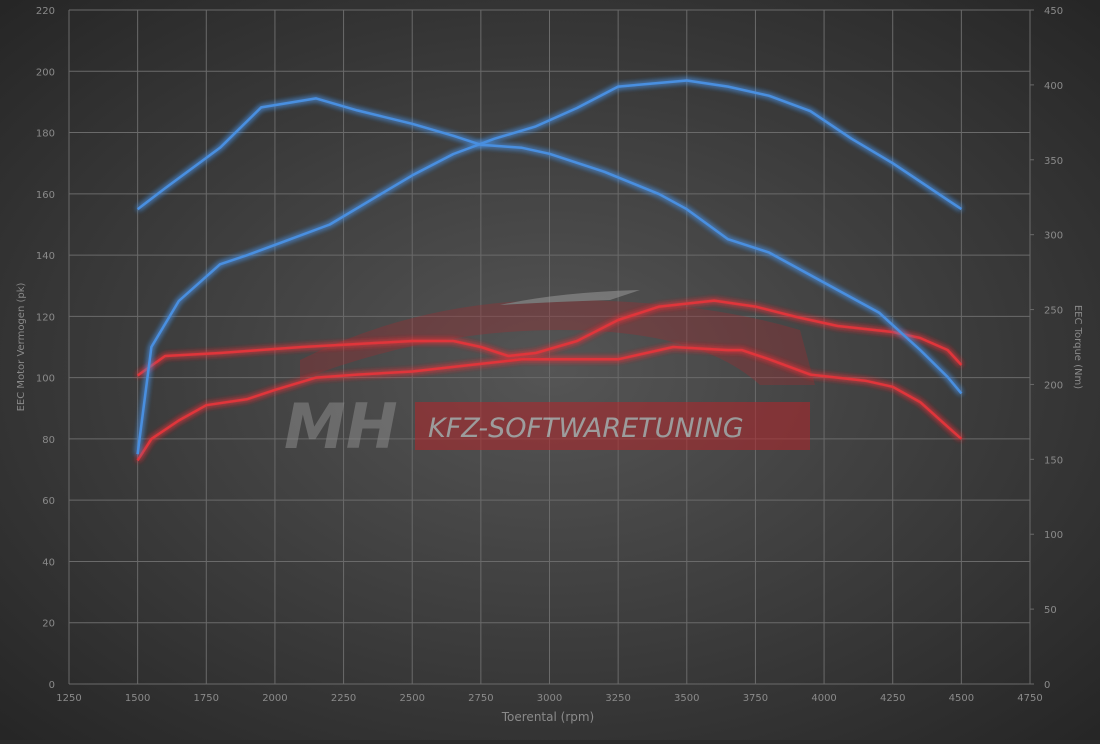 Image resolution: width=1100 pixels, height=744 pixels. I want to click on y-tick-label: 200, so click(45, 72).